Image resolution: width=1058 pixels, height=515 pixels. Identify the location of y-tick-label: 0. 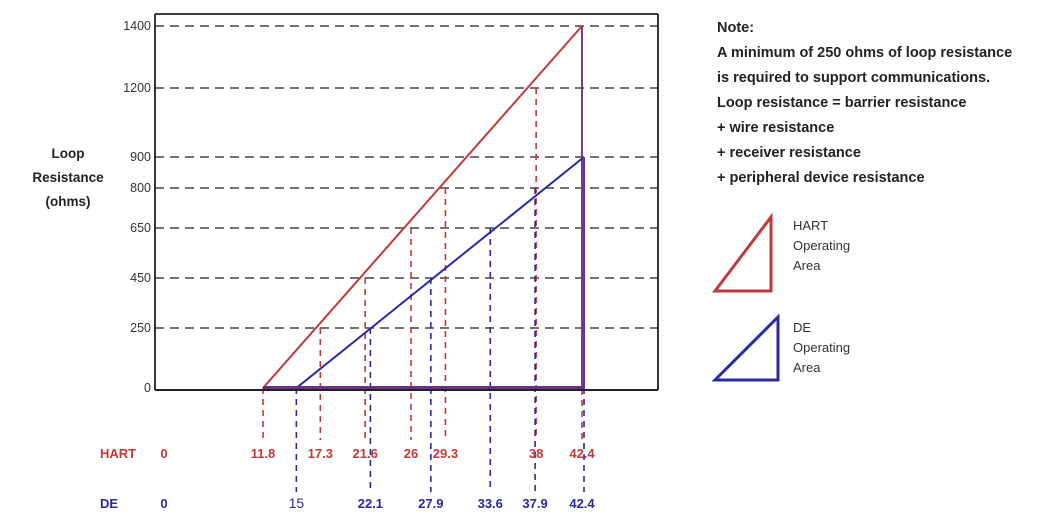
(147, 388).